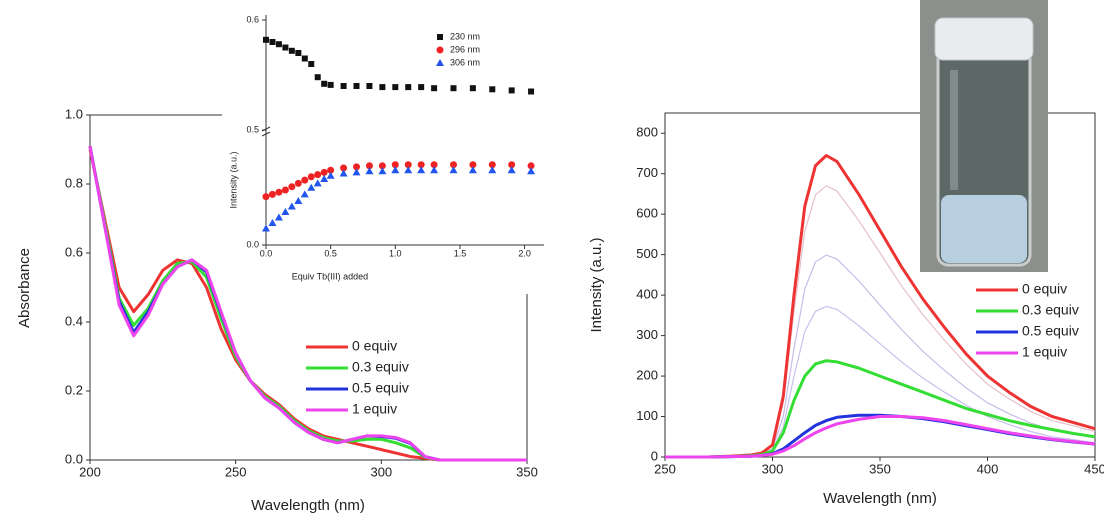 The height and width of the screenshot is (515, 1104). What do you see at coordinates (465, 49) in the screenshot?
I see `legend-label: 296 nm` at bounding box center [465, 49].